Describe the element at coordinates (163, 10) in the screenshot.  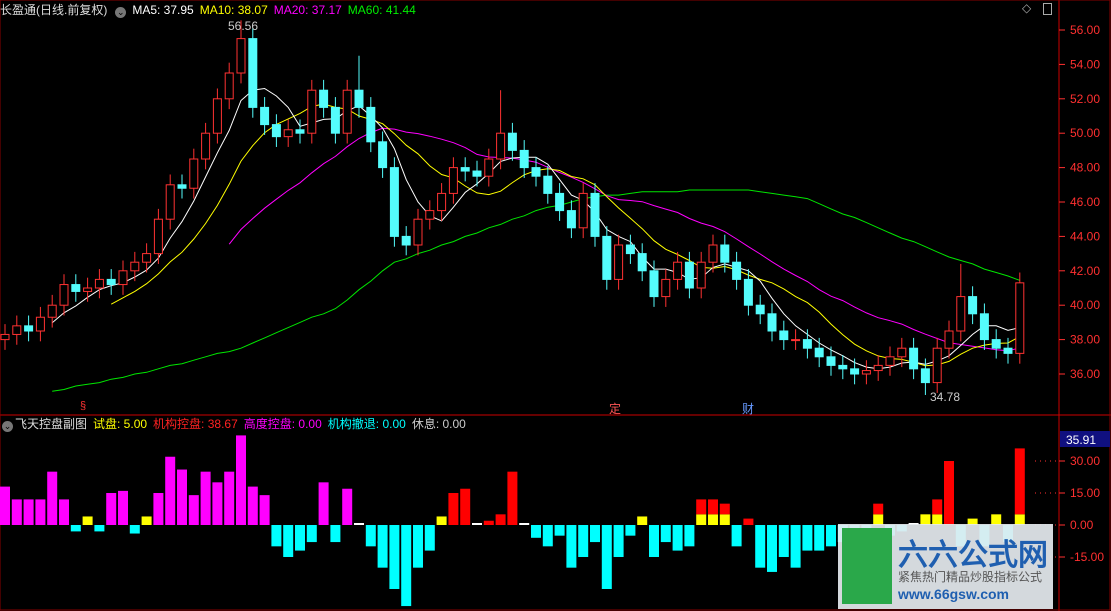
I see `ma5-value: MA5: 37.95` at that location.